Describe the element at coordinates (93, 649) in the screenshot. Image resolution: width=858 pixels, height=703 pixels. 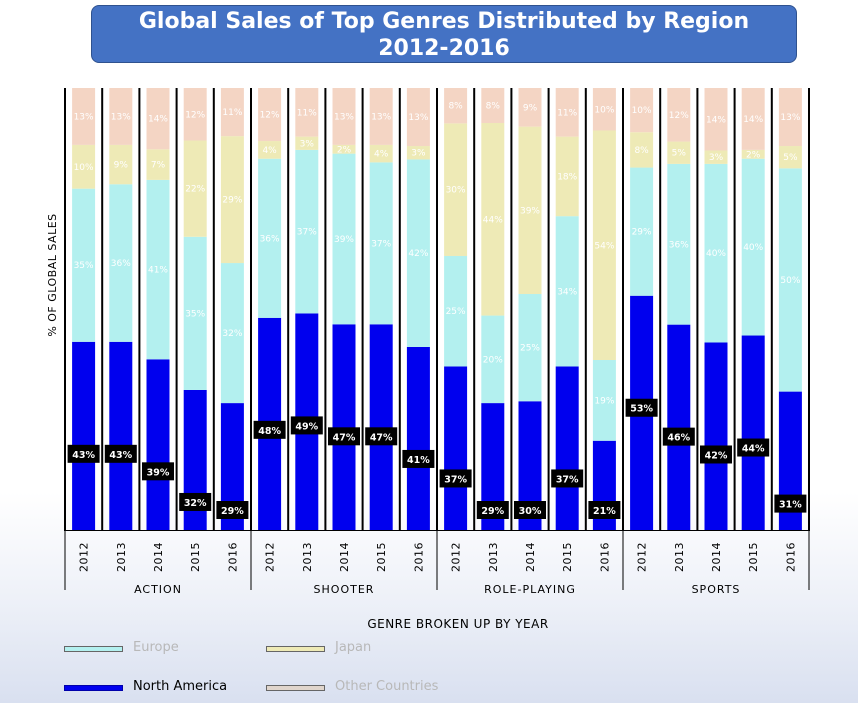
I see `legend-swatch-europe` at that location.